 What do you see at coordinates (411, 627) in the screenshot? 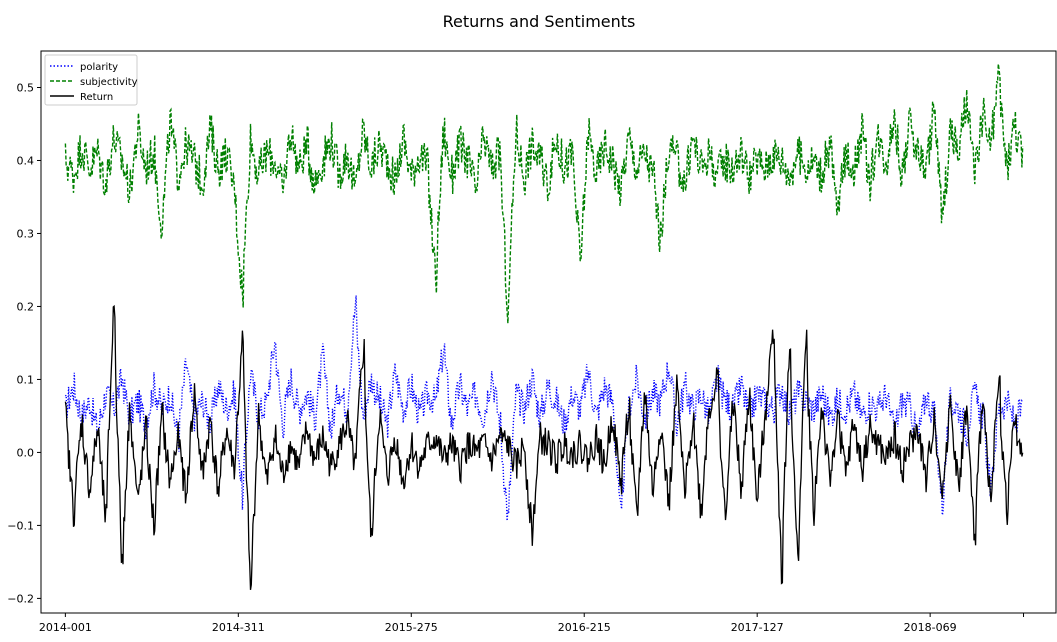
I see `x-tick-label: 2015-275` at bounding box center [411, 627].